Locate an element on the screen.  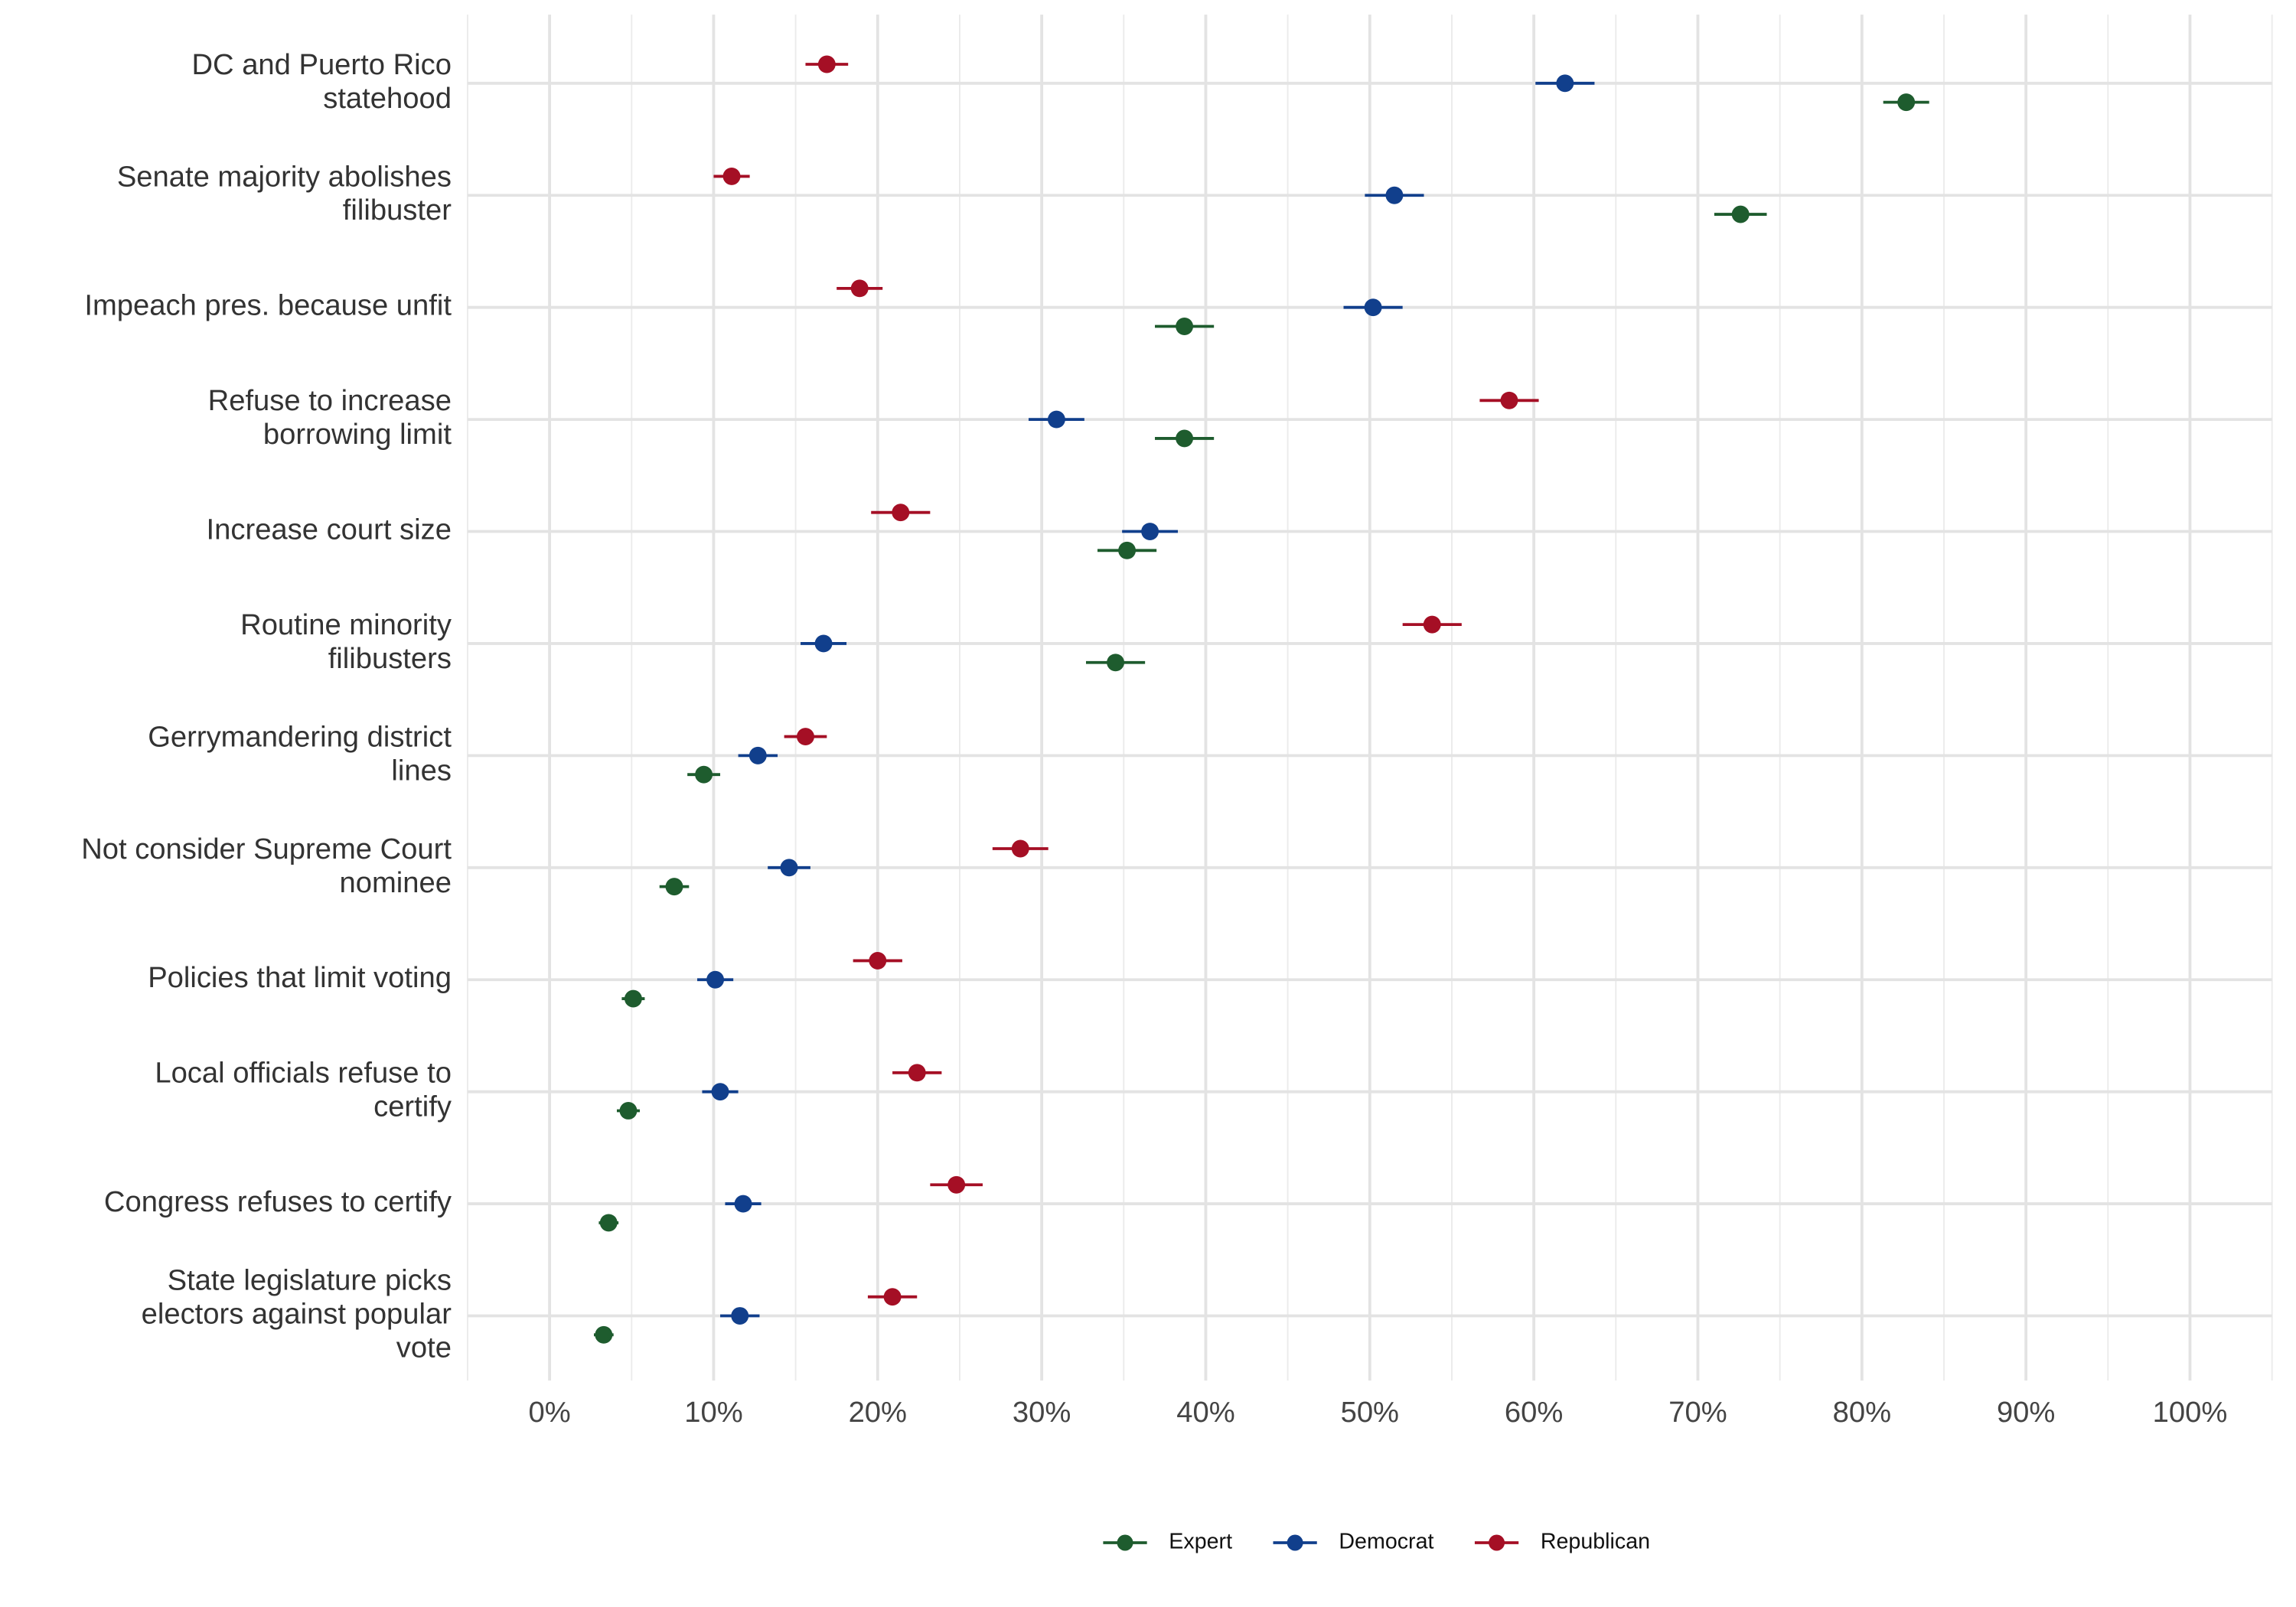
label-line: filibusters is located at coordinates (390, 658).